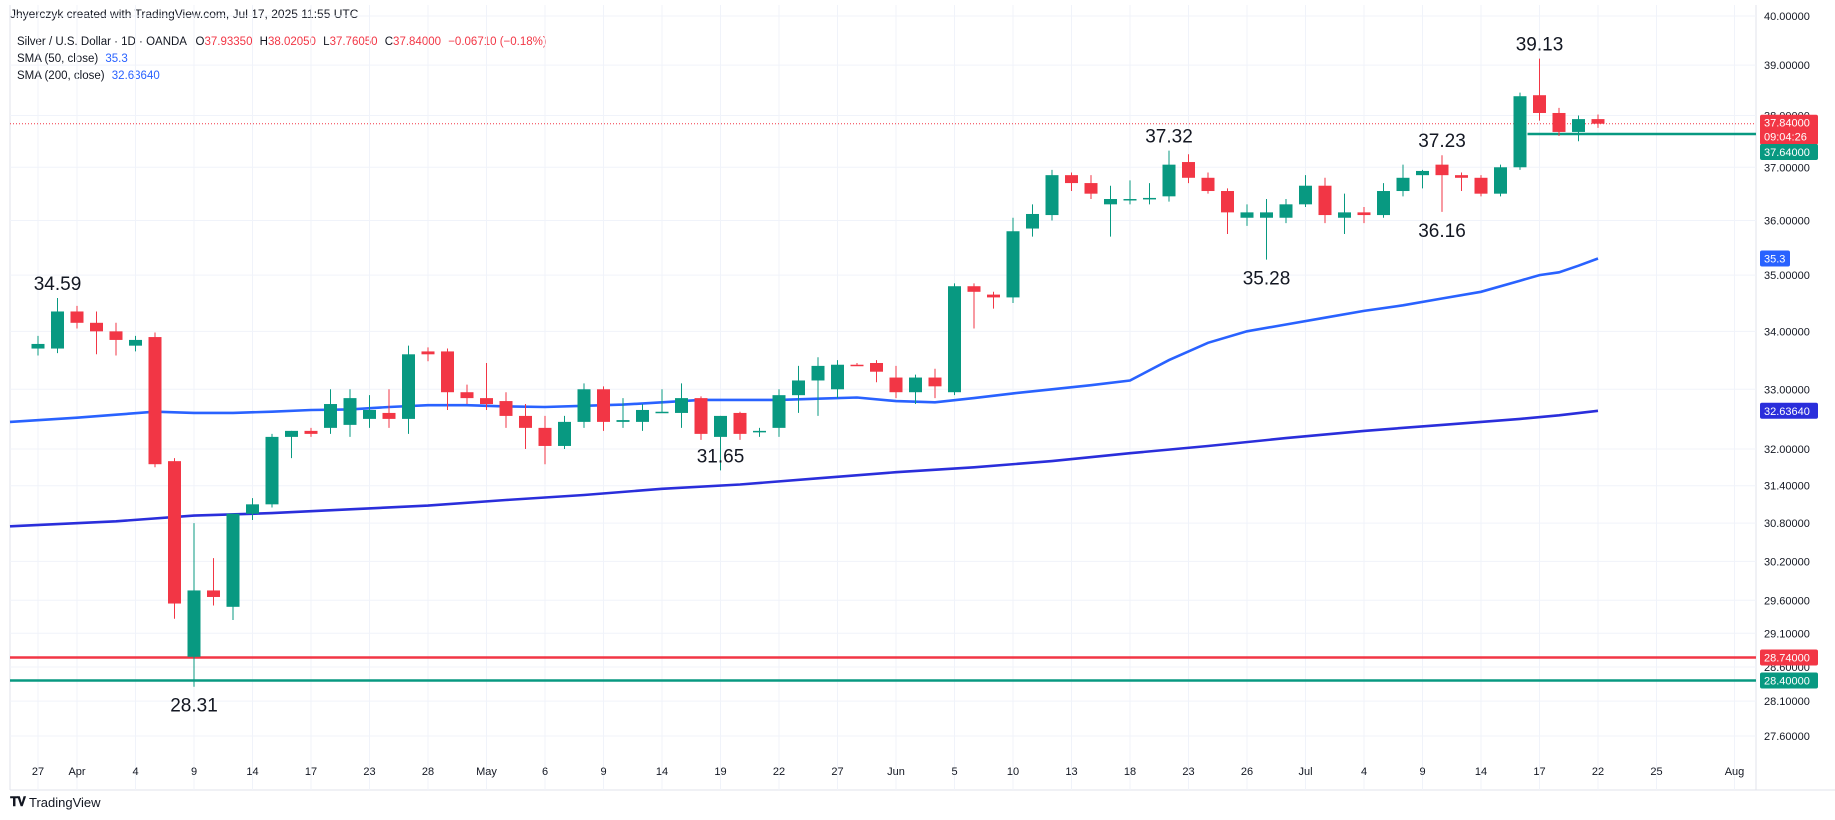 This screenshot has width=1835, height=820. What do you see at coordinates (1787, 66) in the screenshot?
I see `y-tick-label: 39.00000` at bounding box center [1787, 66].